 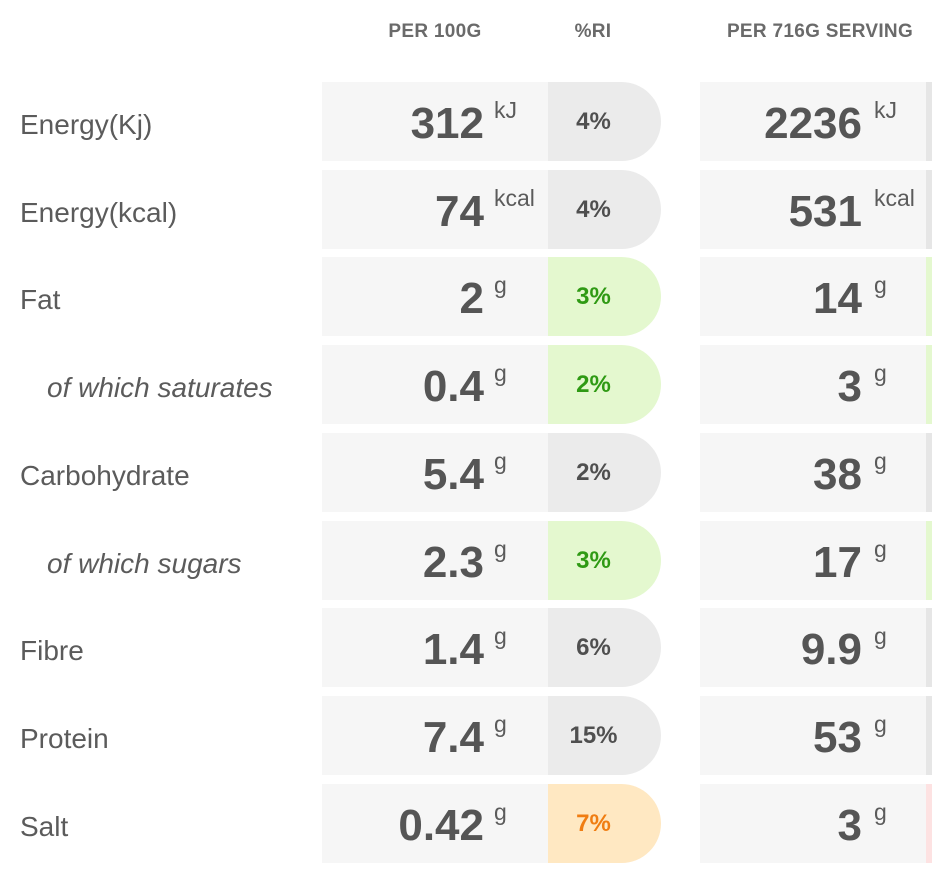 What do you see at coordinates (604, 823) in the screenshot?
I see `ri-badge: 7%` at bounding box center [604, 823].